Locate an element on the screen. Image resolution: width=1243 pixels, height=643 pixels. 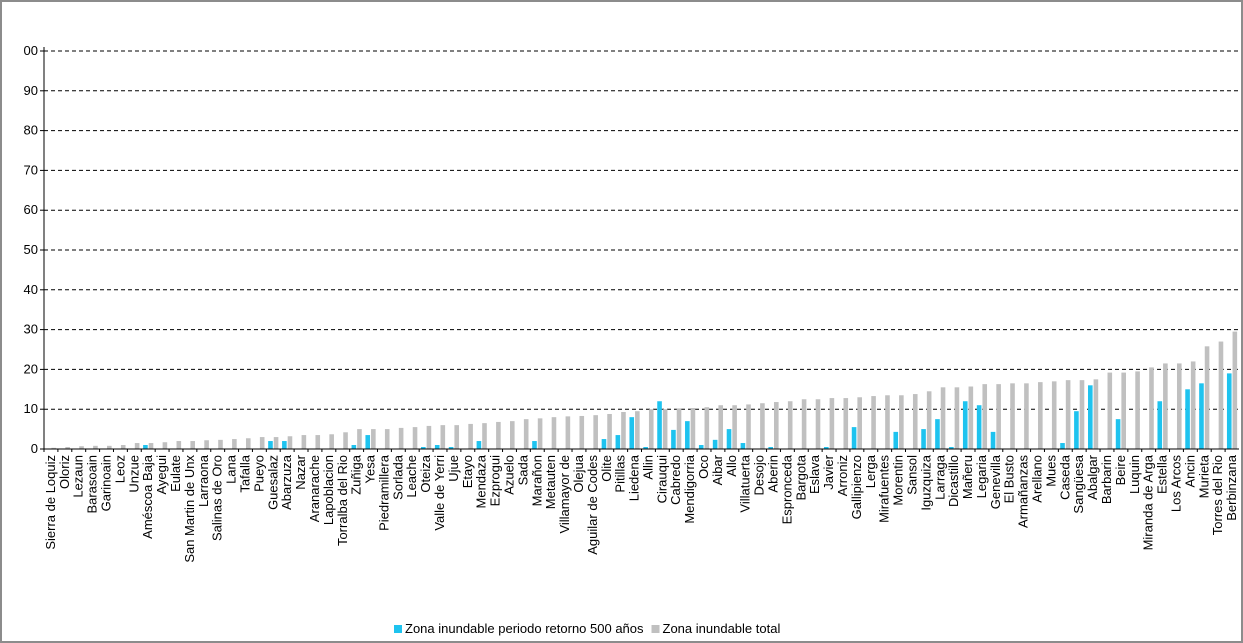
category-label: San Martin de Unx is located at coordinates (189, 509).